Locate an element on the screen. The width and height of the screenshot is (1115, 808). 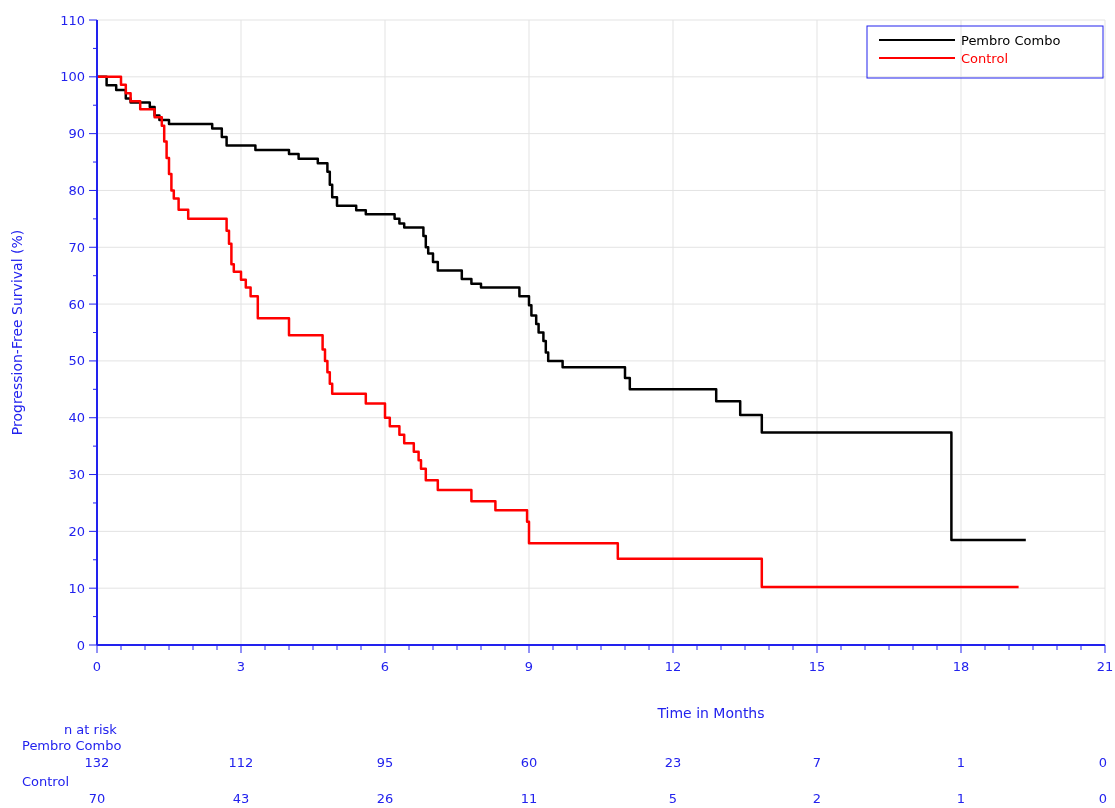
x-tick-label: 12 is located at coordinates (673, 666).